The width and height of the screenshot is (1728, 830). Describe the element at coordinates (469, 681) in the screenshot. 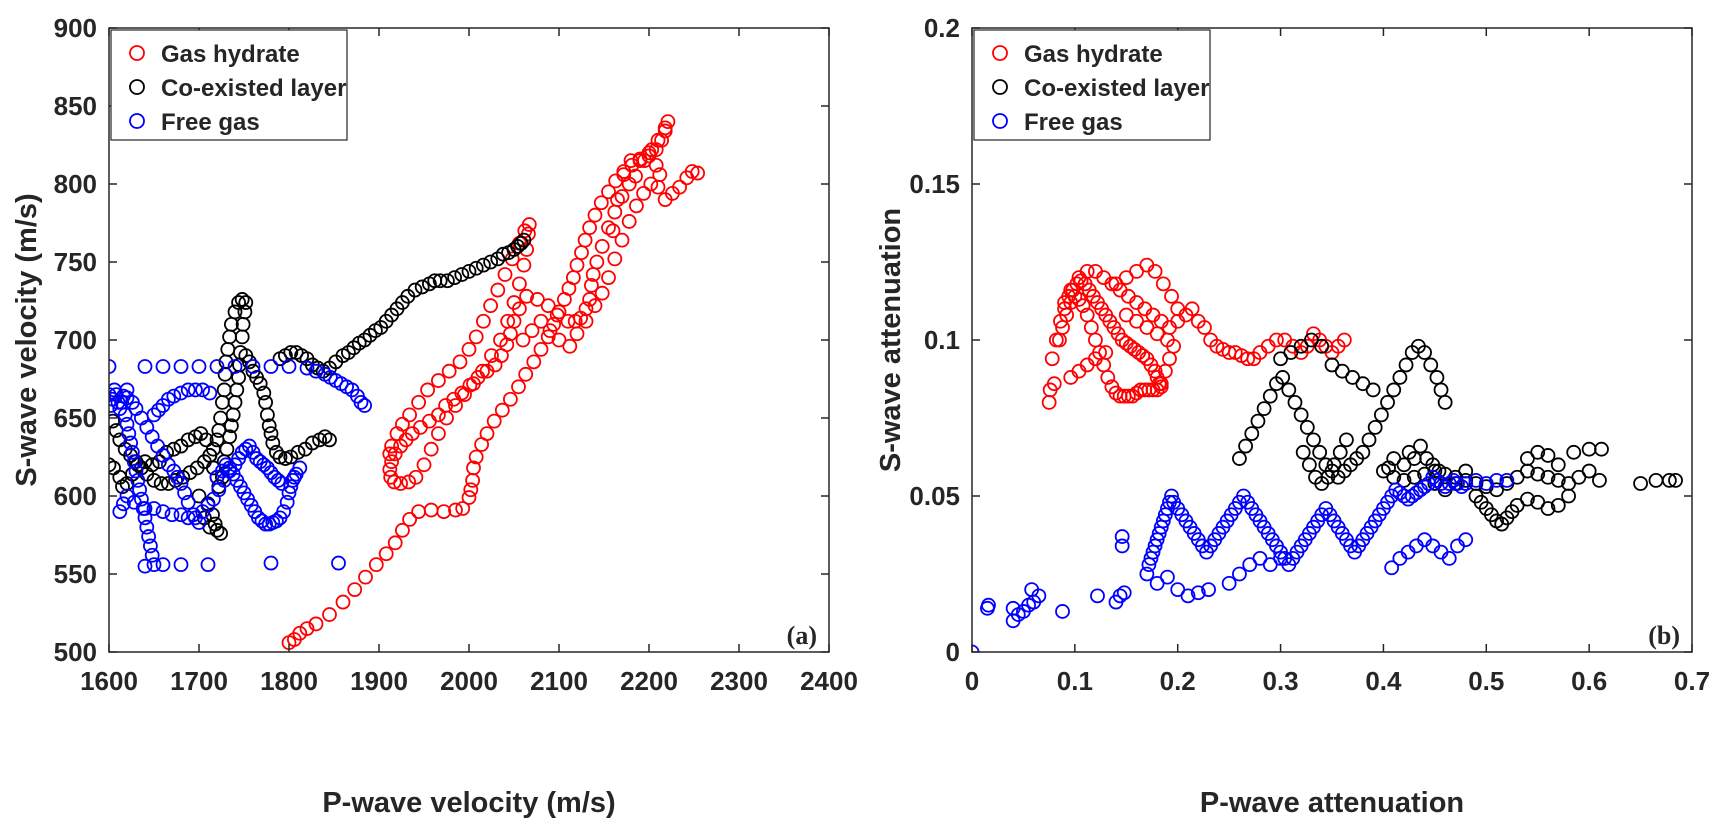

I see `x-tick-label: 2000` at that location.